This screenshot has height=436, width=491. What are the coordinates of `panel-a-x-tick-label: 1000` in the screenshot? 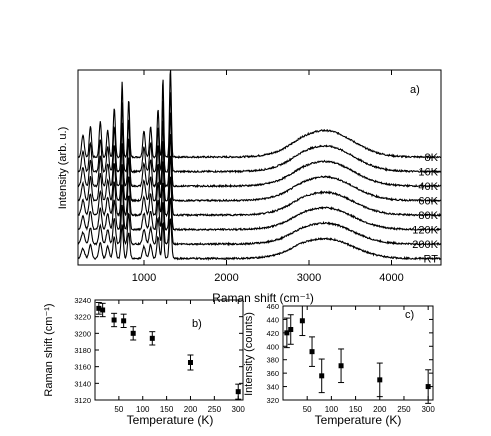 It's located at (144, 278).